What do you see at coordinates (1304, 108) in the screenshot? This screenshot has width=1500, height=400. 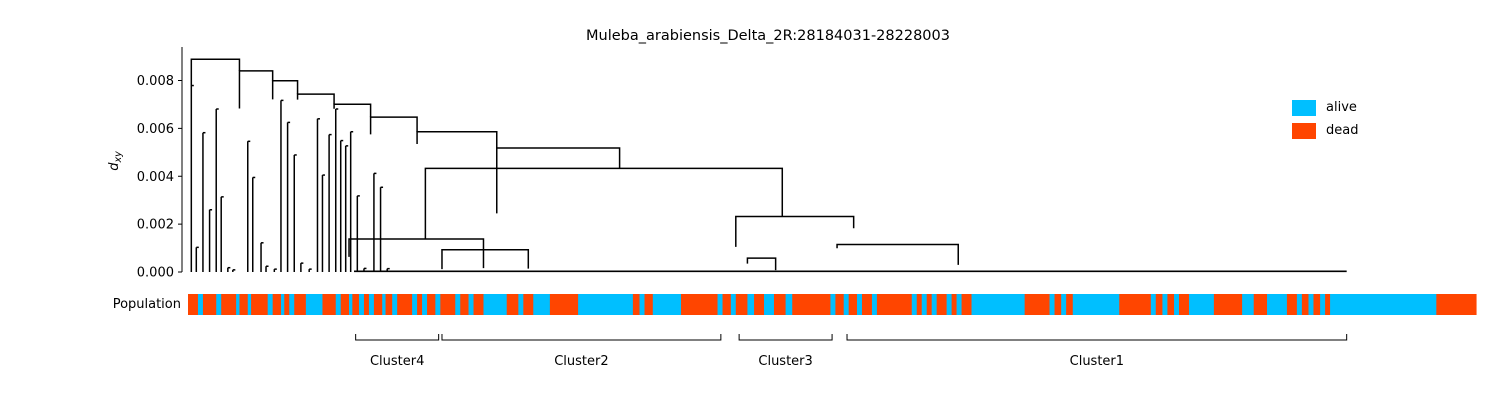 I see `legend-swatch-alive` at bounding box center [1304, 108].